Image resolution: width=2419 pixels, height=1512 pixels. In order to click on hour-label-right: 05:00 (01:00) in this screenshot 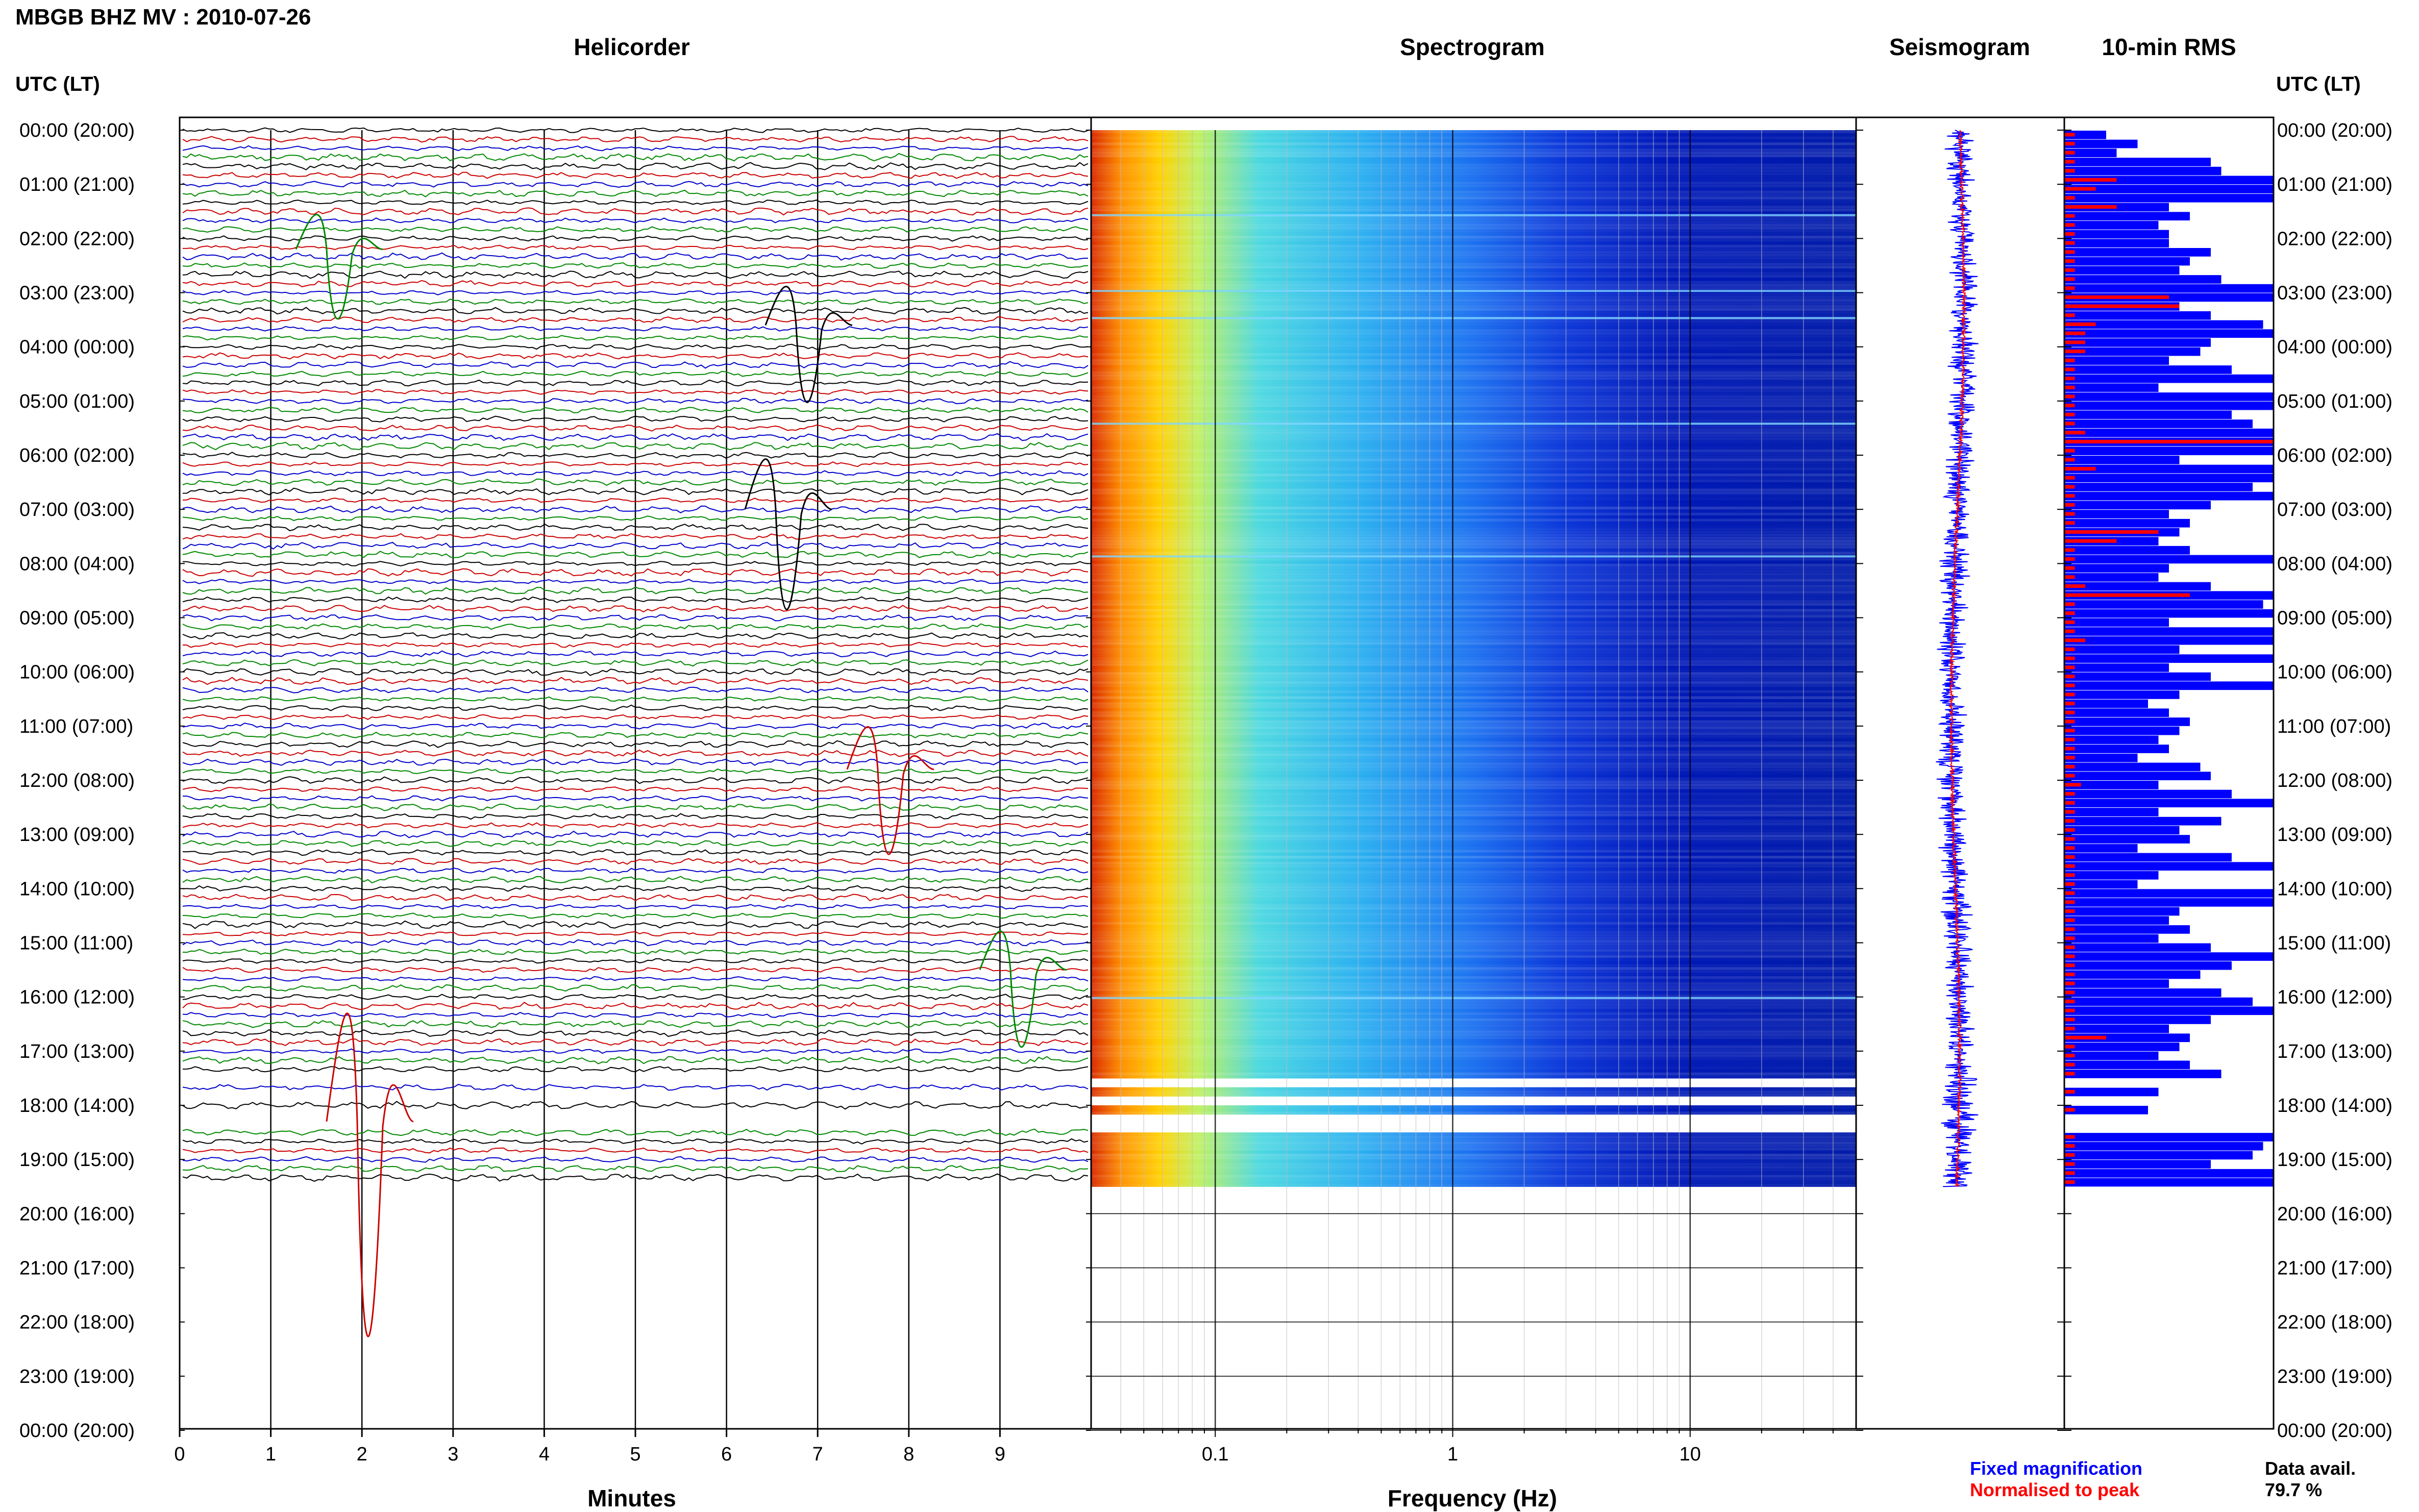, I will do `click(2334, 401)`.